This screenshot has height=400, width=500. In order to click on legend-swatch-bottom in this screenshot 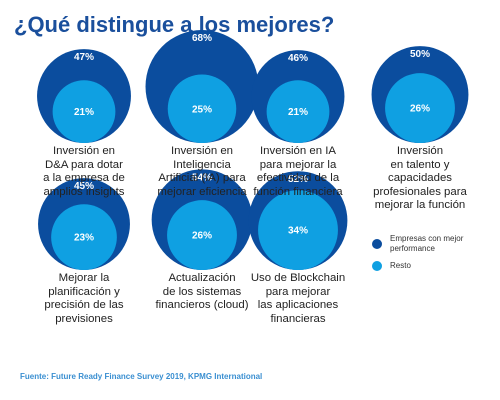, I will do `click(377, 266)`.